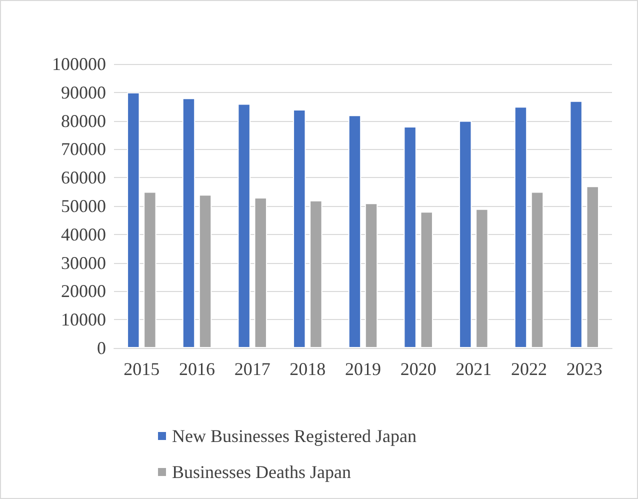 Image resolution: width=638 pixels, height=499 pixels. What do you see at coordinates (83, 92) in the screenshot?
I see `y-tick-label: 90000` at bounding box center [83, 92].